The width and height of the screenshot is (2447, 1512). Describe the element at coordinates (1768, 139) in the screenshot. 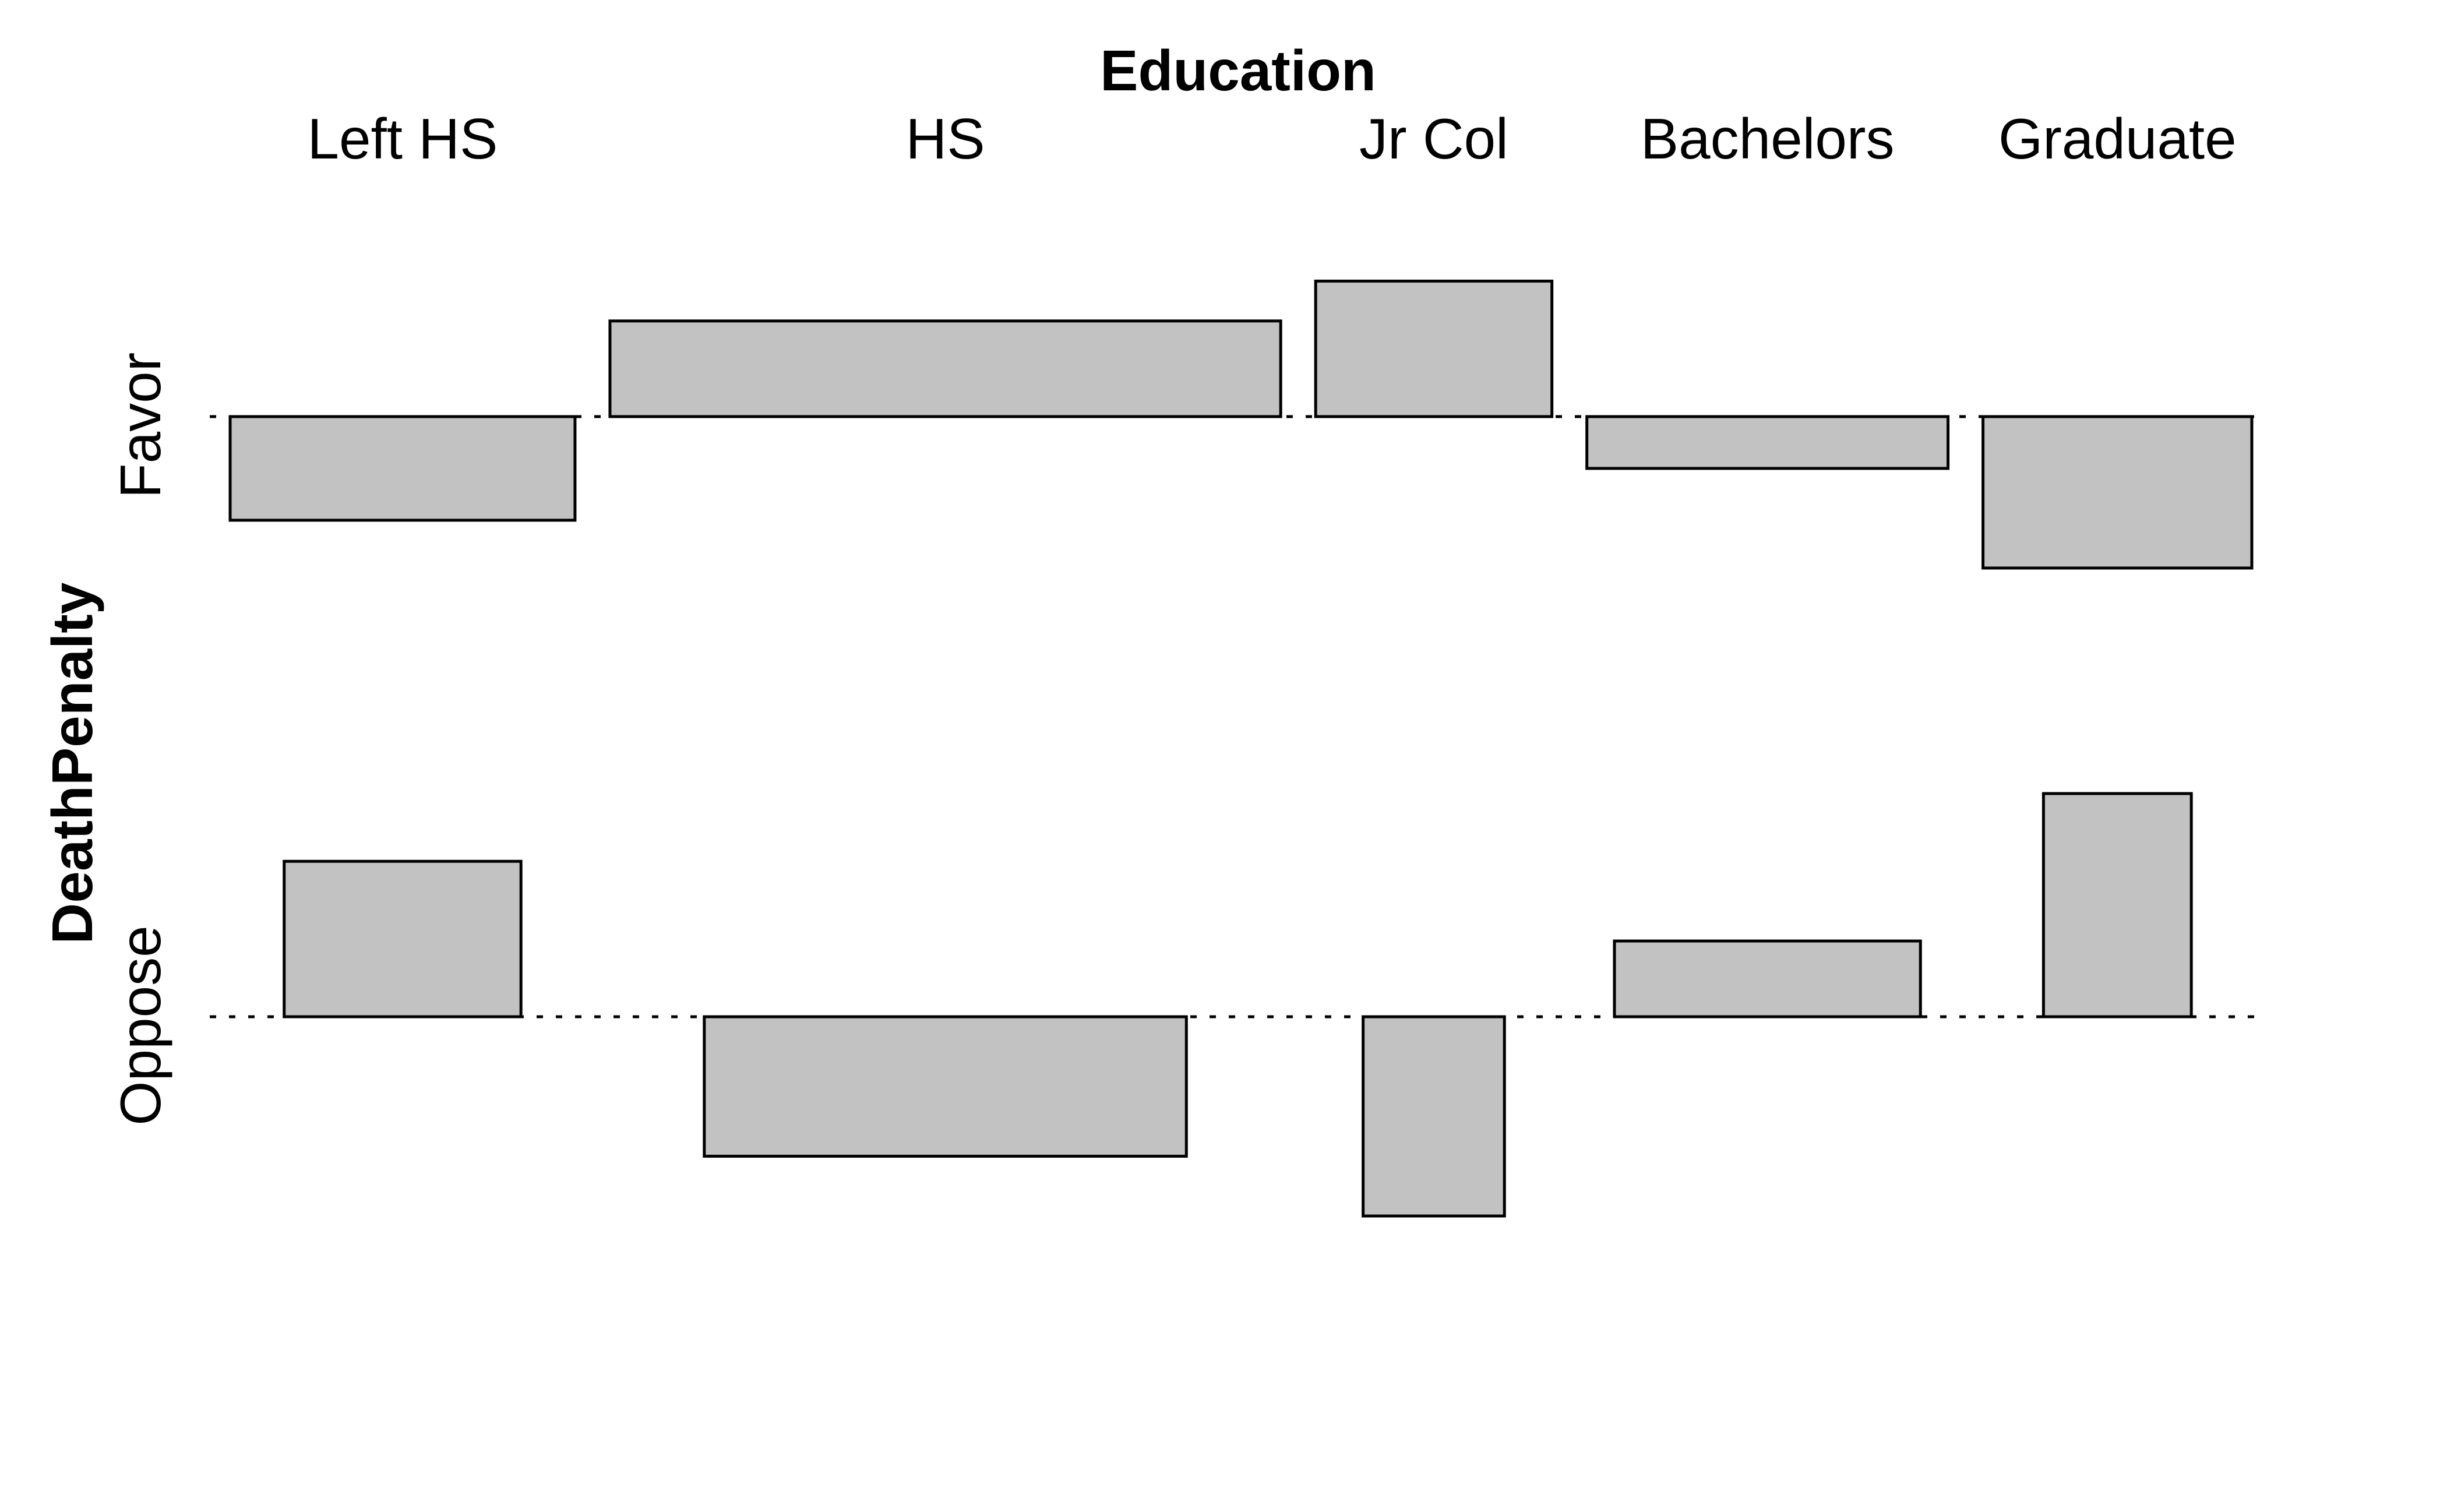

I see `column-label-bachelors: Bachelors` at that location.